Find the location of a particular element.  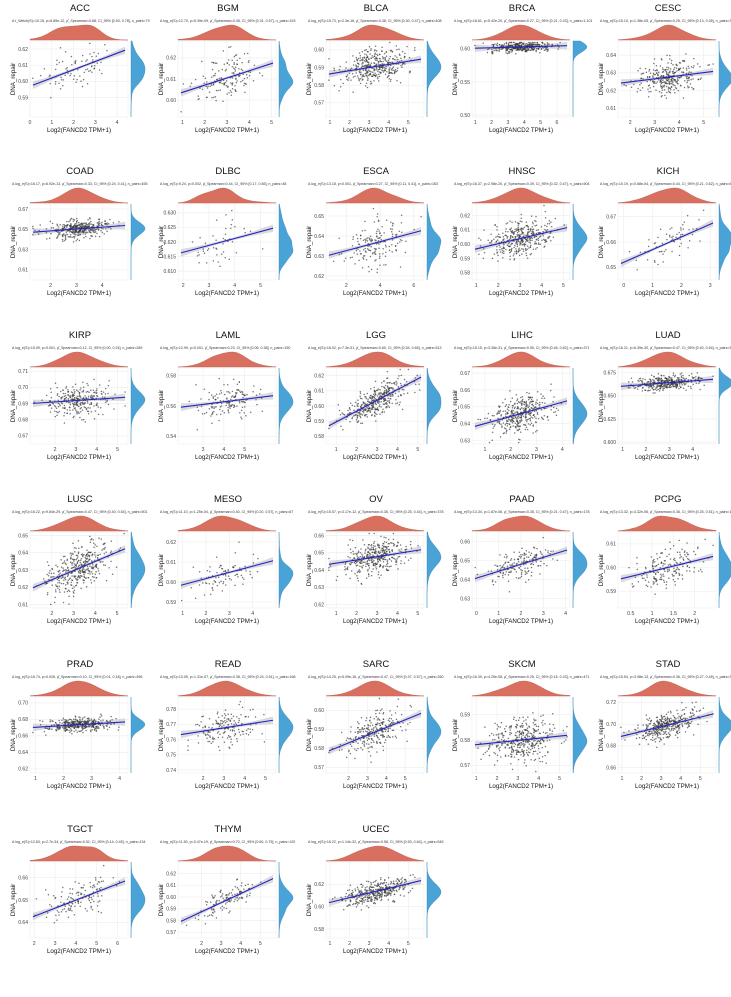

x-tick-label: 2 is located at coordinates (206, 614).